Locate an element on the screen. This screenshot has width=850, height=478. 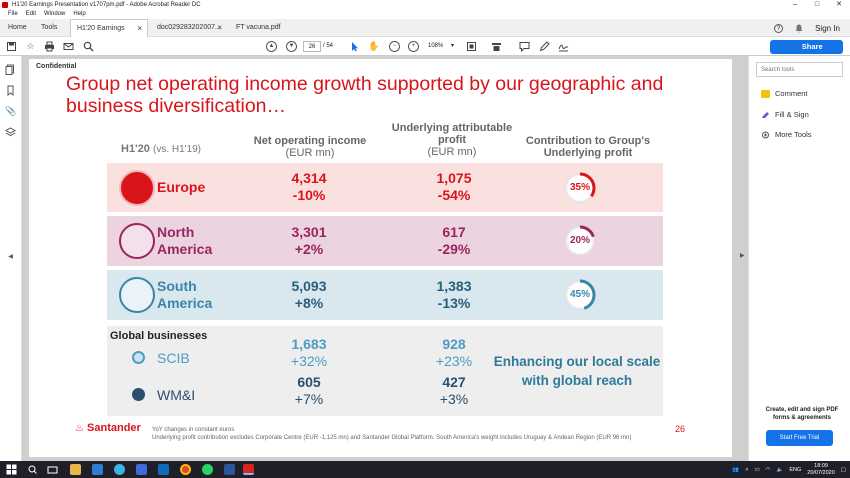
task-view-icon is located at coordinates (52, 469).